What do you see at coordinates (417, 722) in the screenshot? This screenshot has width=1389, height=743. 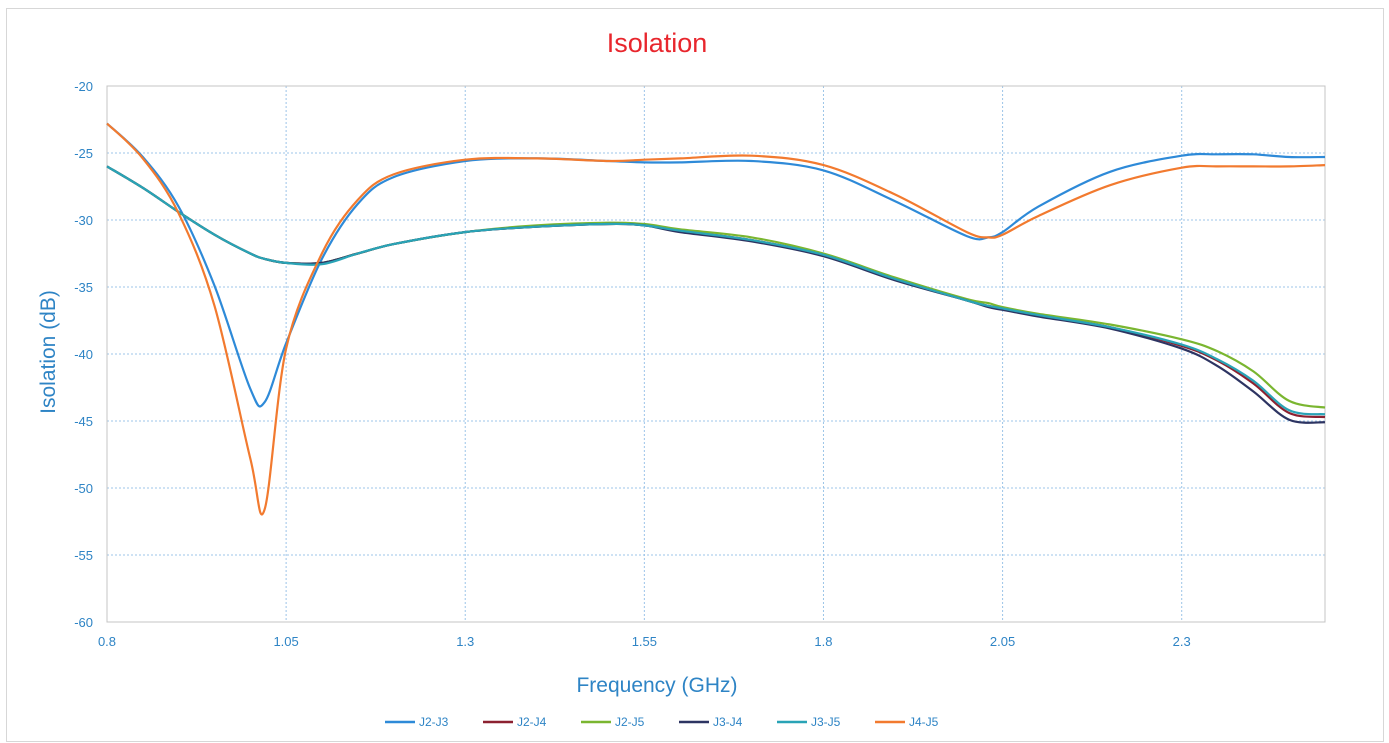 I see `legend-item-j2-j3: J2-J3` at bounding box center [417, 722].